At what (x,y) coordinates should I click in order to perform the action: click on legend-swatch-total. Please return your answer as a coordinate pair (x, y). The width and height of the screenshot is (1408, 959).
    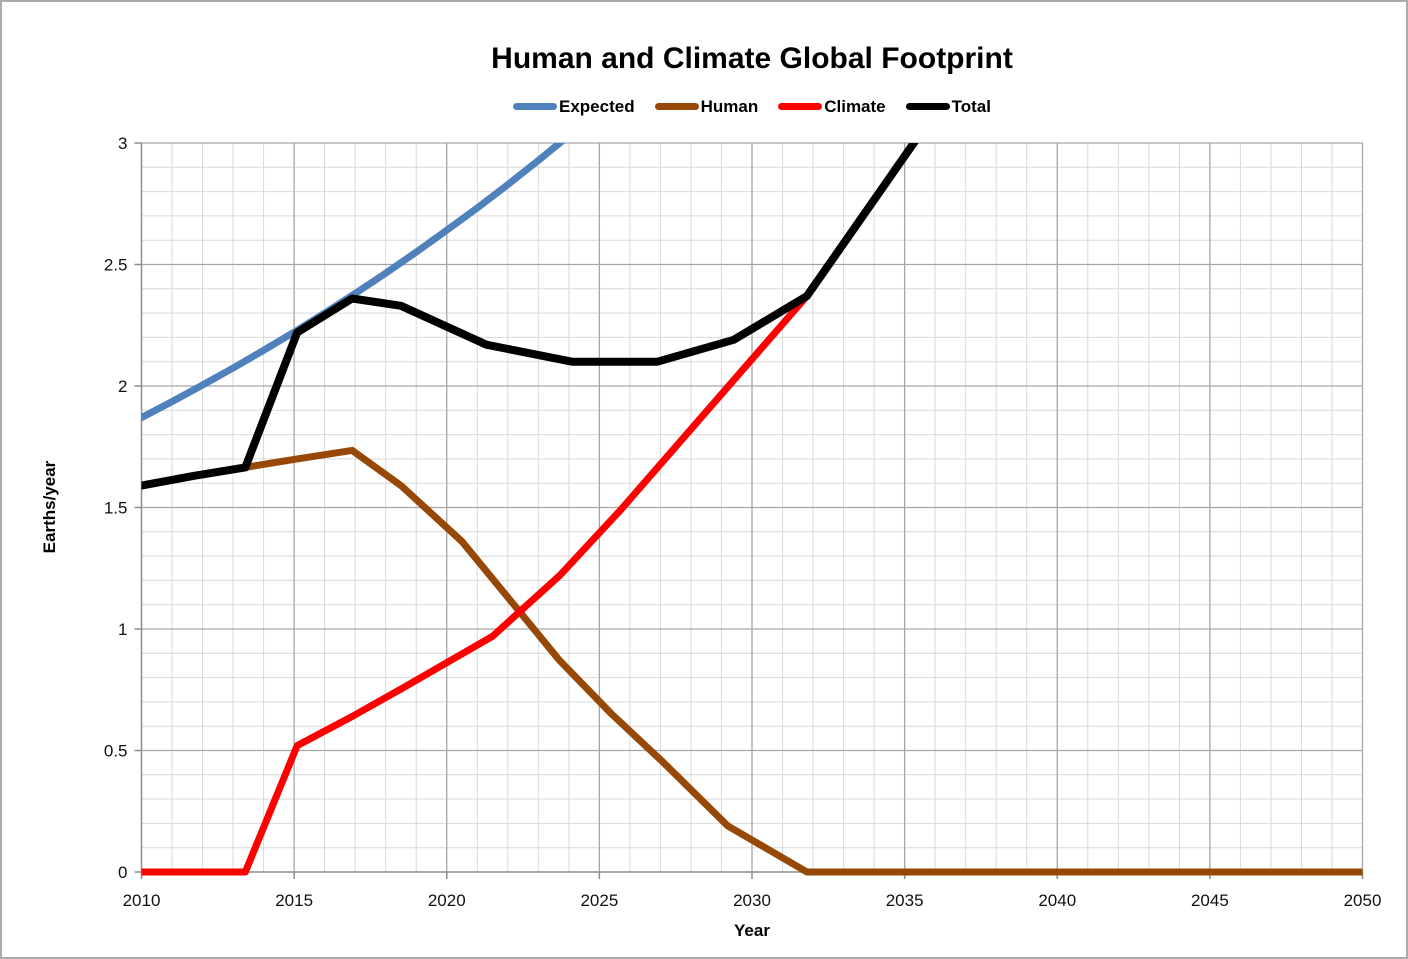
    Looking at the image, I should click on (927, 106).